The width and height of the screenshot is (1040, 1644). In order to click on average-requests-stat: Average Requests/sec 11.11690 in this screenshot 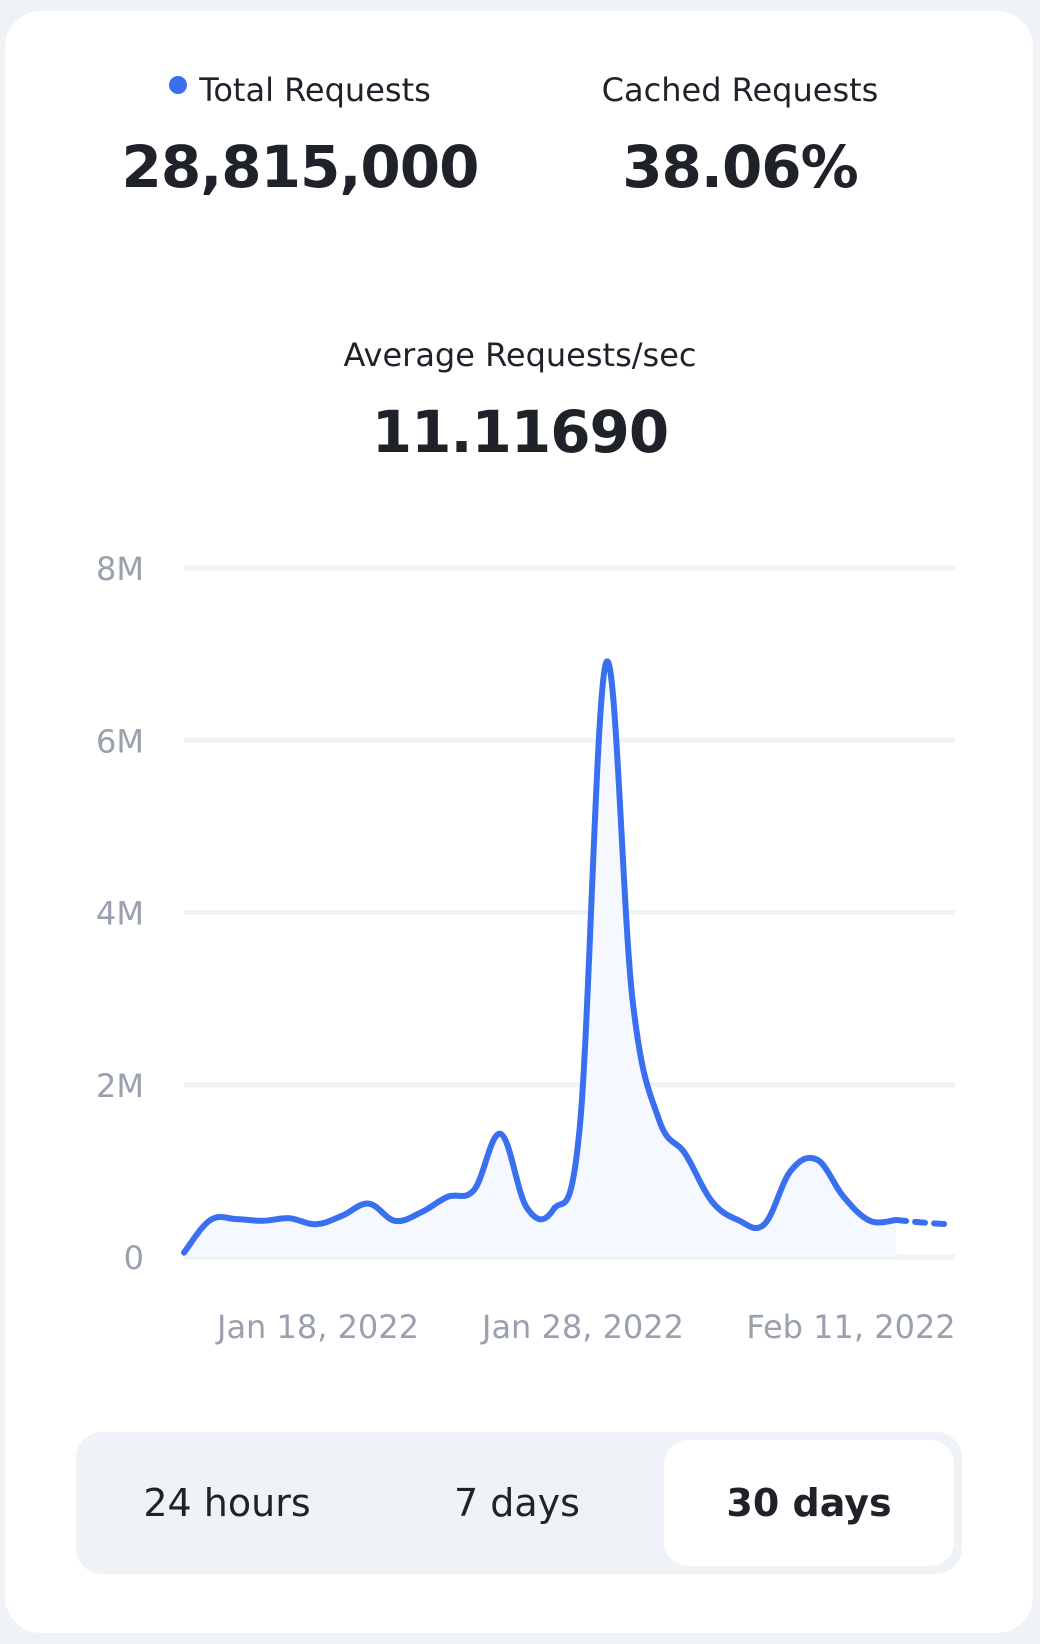, I will do `click(520, 401)`.